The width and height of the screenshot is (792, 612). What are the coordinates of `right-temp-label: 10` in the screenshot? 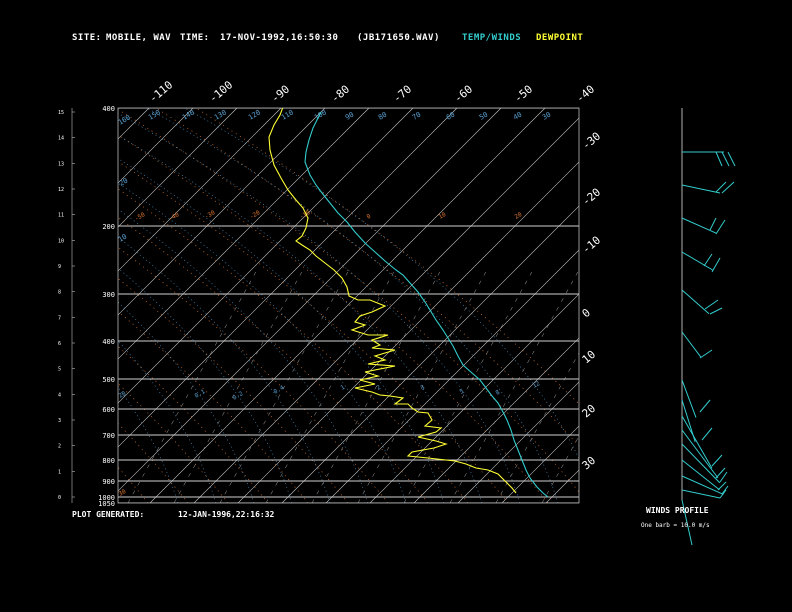 It's located at (589, 357).